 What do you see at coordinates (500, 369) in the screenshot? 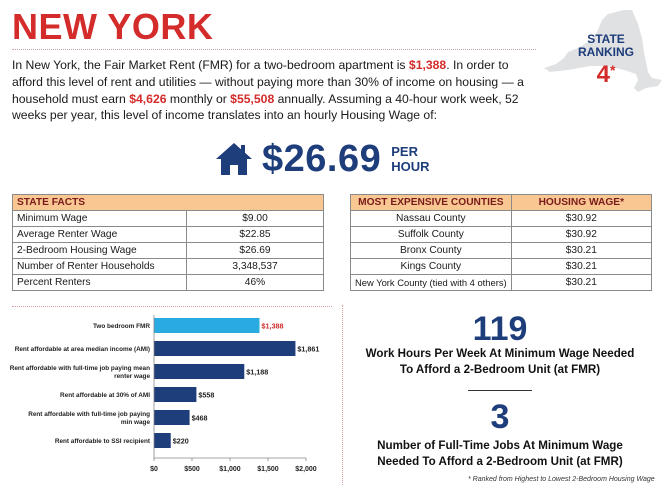
I see `work-hours-caption-line2: To Afford a 2-Bedroom Unit (at FMR)` at bounding box center [500, 369].